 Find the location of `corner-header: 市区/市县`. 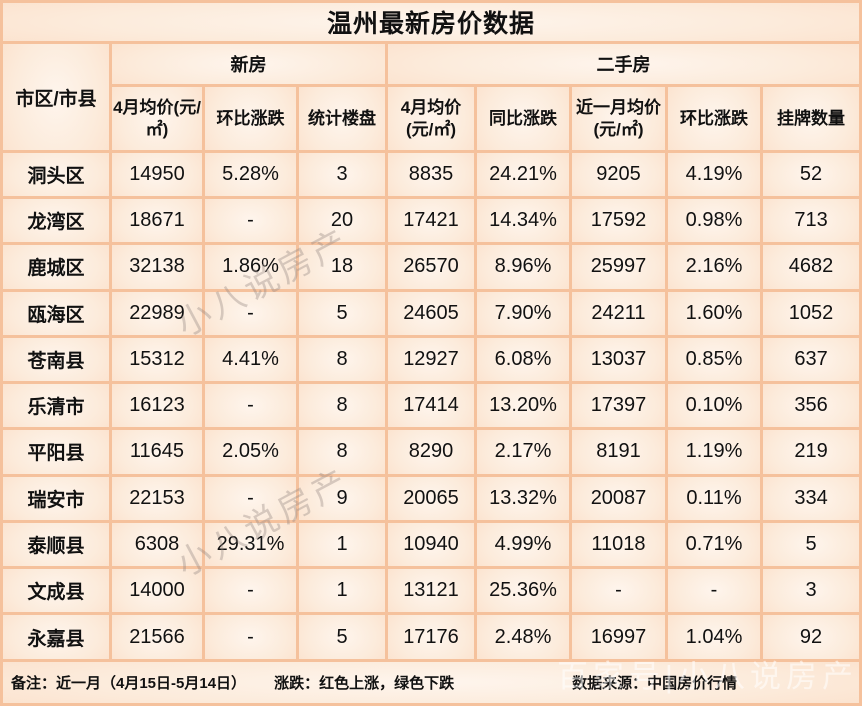

corner-header: 市区/市县 is located at coordinates (56, 97).